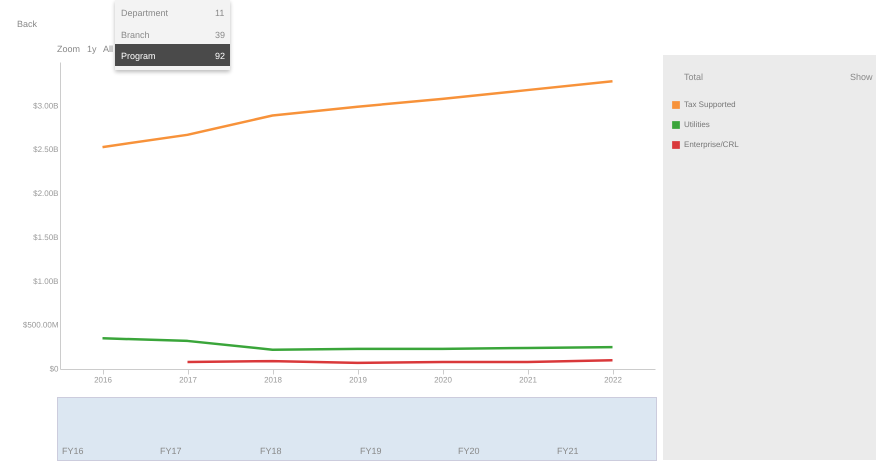  Describe the element at coordinates (73, 451) in the screenshot. I see `text: FY16` at that location.